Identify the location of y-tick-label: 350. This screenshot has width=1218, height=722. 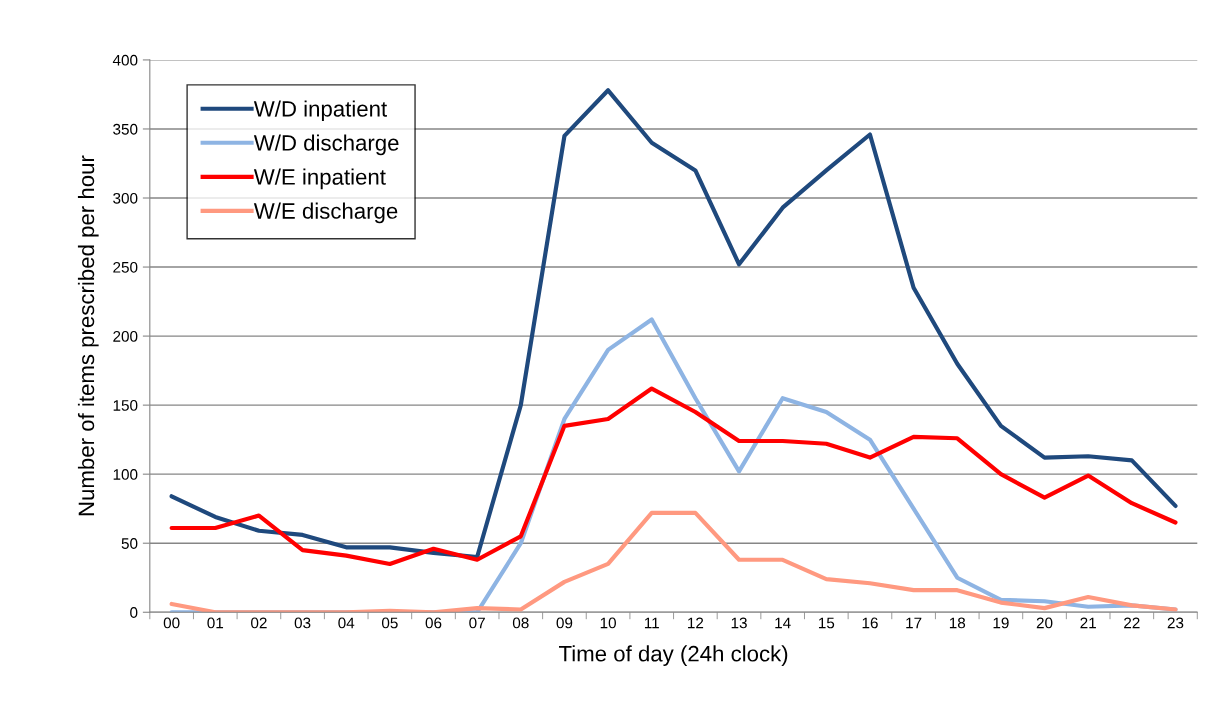
(125, 129).